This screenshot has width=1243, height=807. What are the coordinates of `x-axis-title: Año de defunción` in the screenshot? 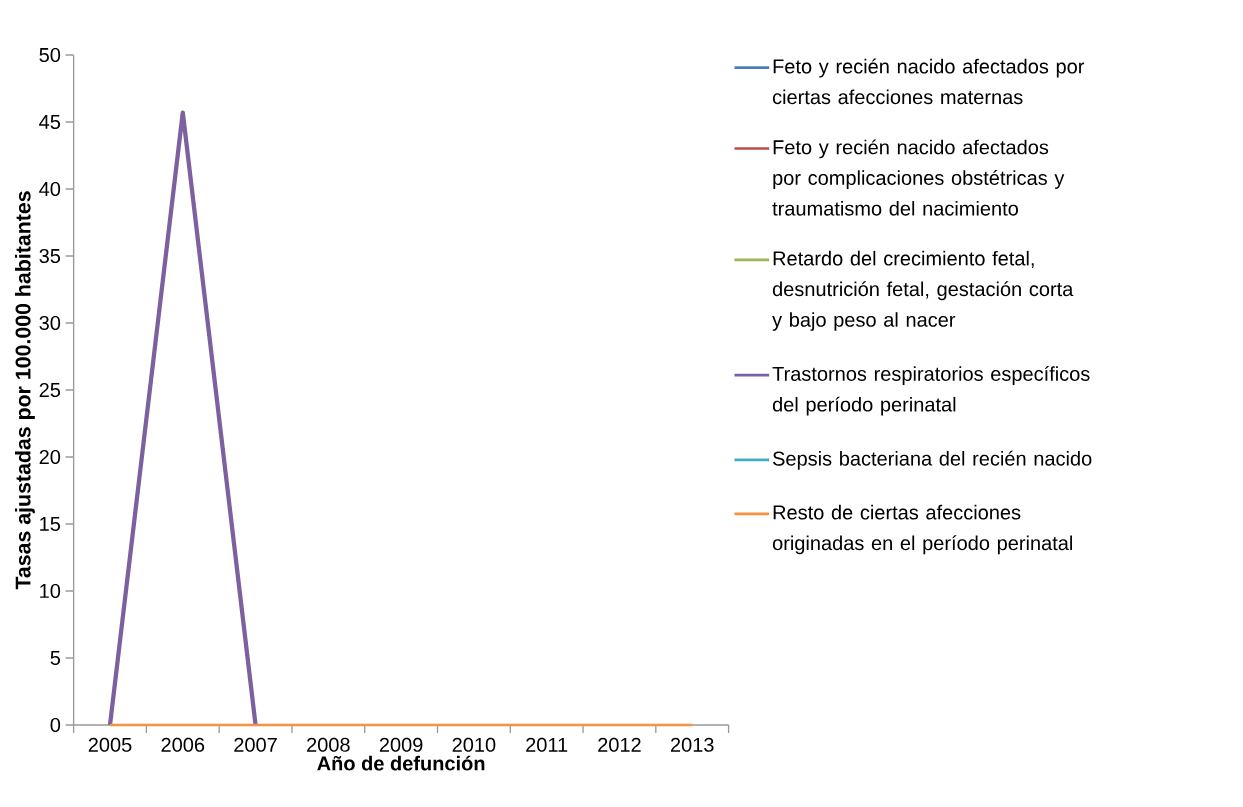 It's located at (401, 763).